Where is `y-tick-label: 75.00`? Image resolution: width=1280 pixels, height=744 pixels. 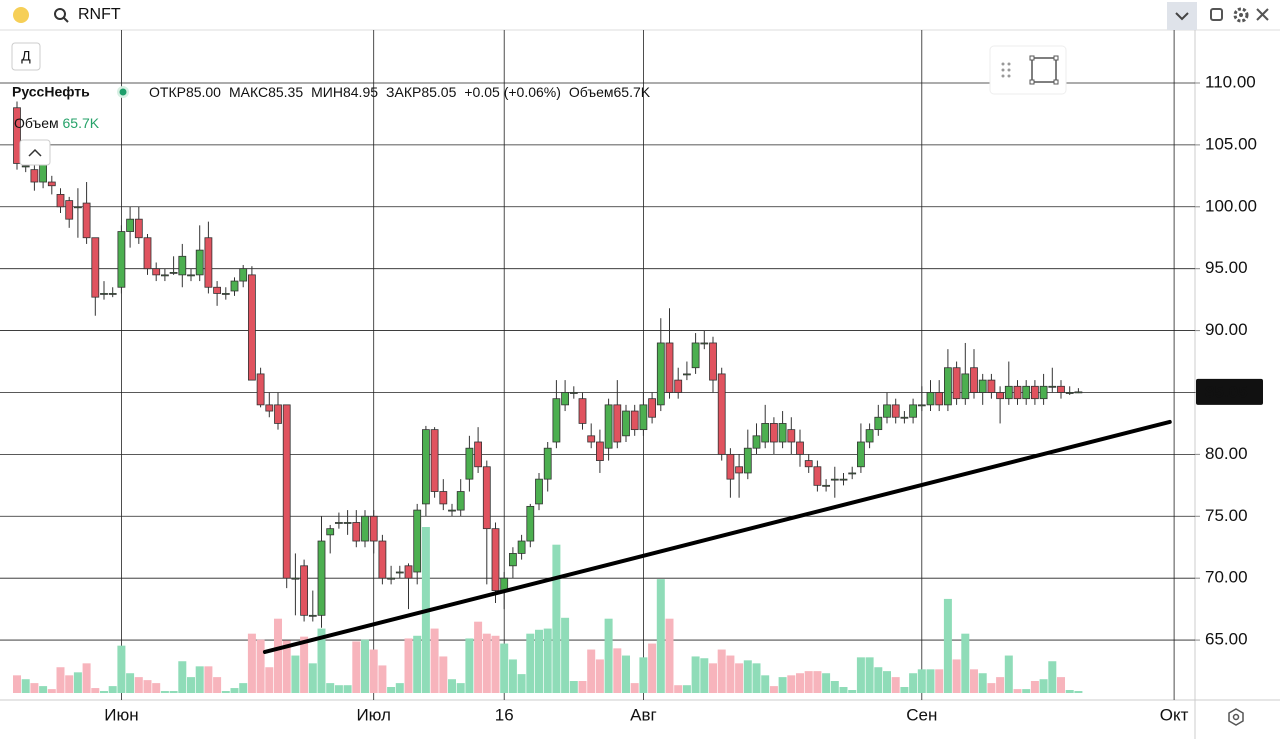 y-tick-label: 75.00 is located at coordinates (1226, 515).